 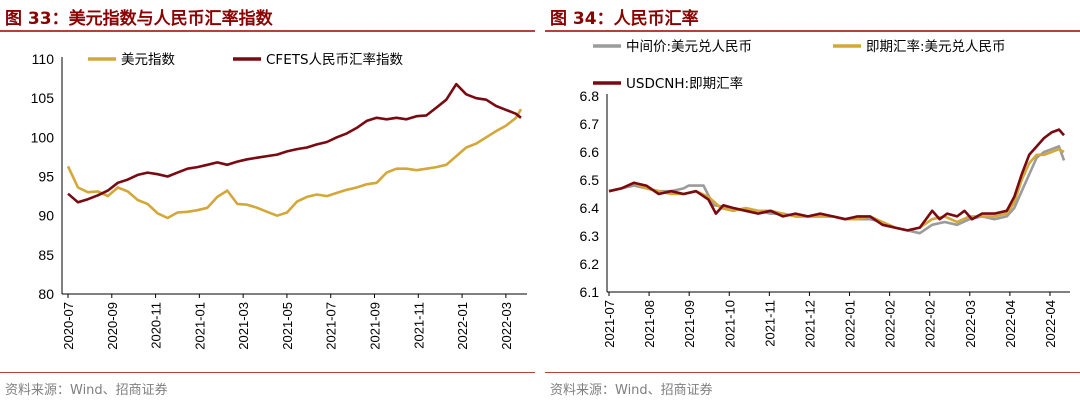 What do you see at coordinates (287, 326) in the screenshot?
I see `x-tick-label: 2021-05` at bounding box center [287, 326].